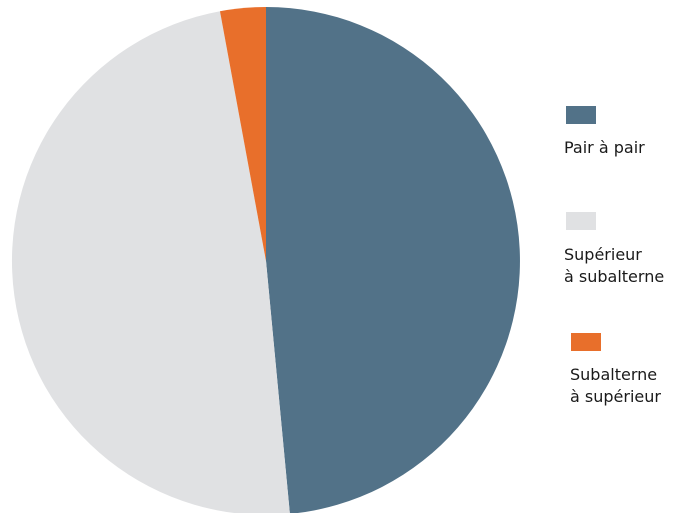 Image resolution: width=685 pixels, height=513 pixels. Describe the element at coordinates (581, 115) in the screenshot. I see `legend-swatch-pair-a-pair` at that location.